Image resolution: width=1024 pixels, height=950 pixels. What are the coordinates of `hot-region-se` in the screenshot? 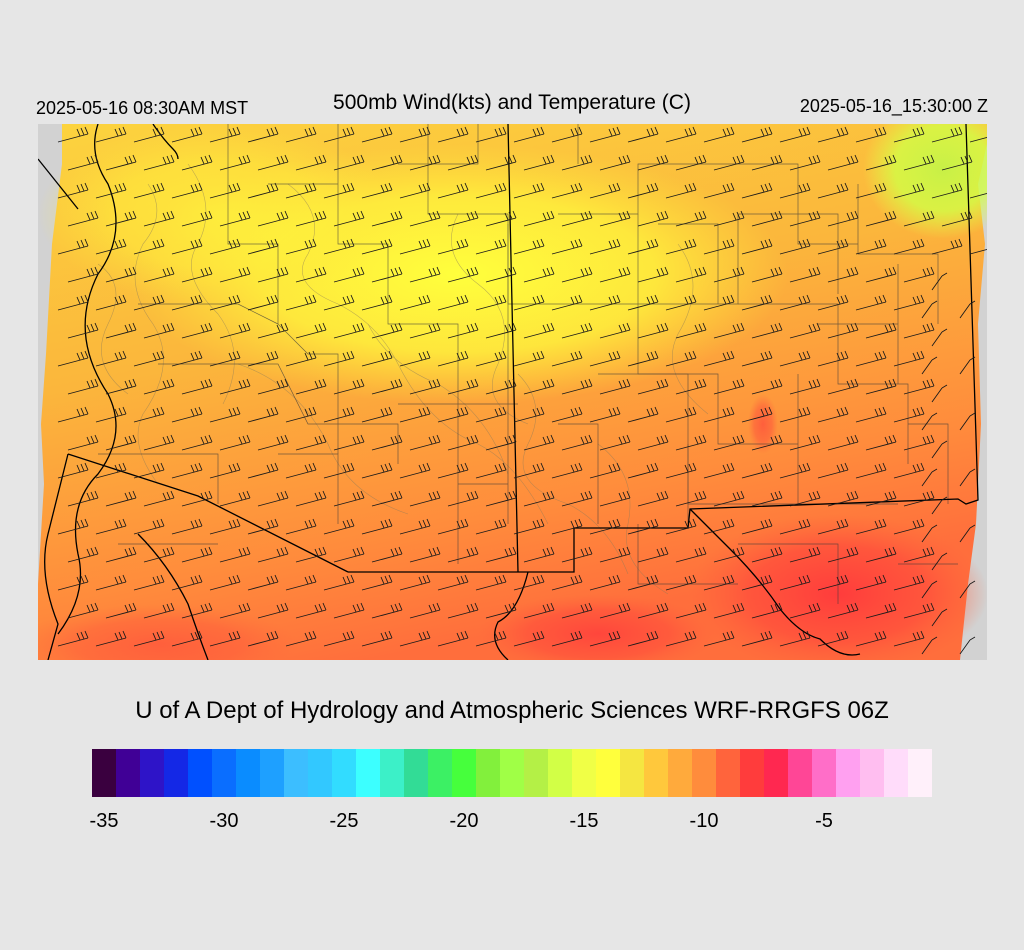 It's located at (837, 587).